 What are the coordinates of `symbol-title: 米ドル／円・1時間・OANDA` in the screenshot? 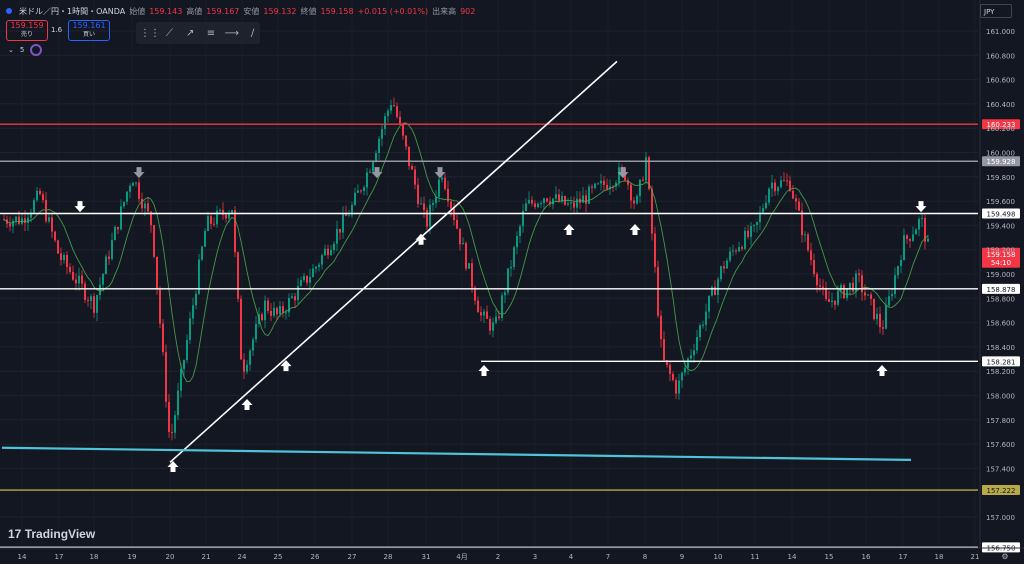 It's located at (72, 11).